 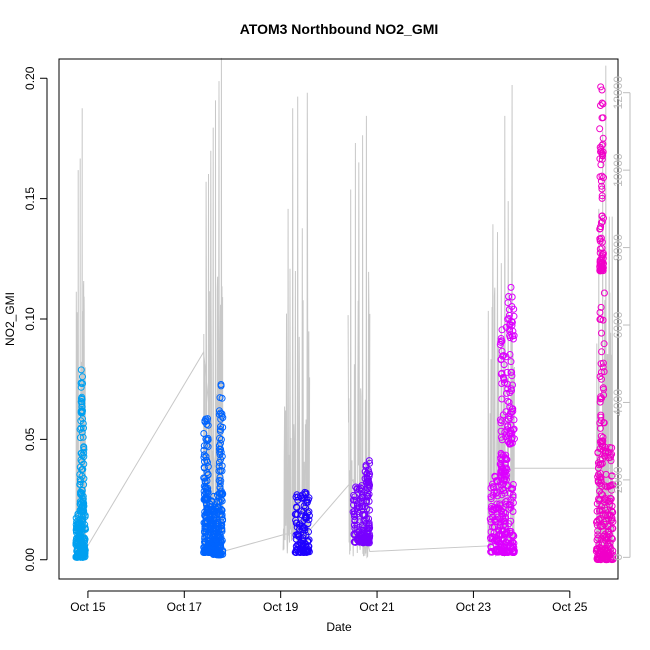 What do you see at coordinates (618, 93) in the screenshot?
I see `y2-tick-label: 12000` at bounding box center [618, 93].